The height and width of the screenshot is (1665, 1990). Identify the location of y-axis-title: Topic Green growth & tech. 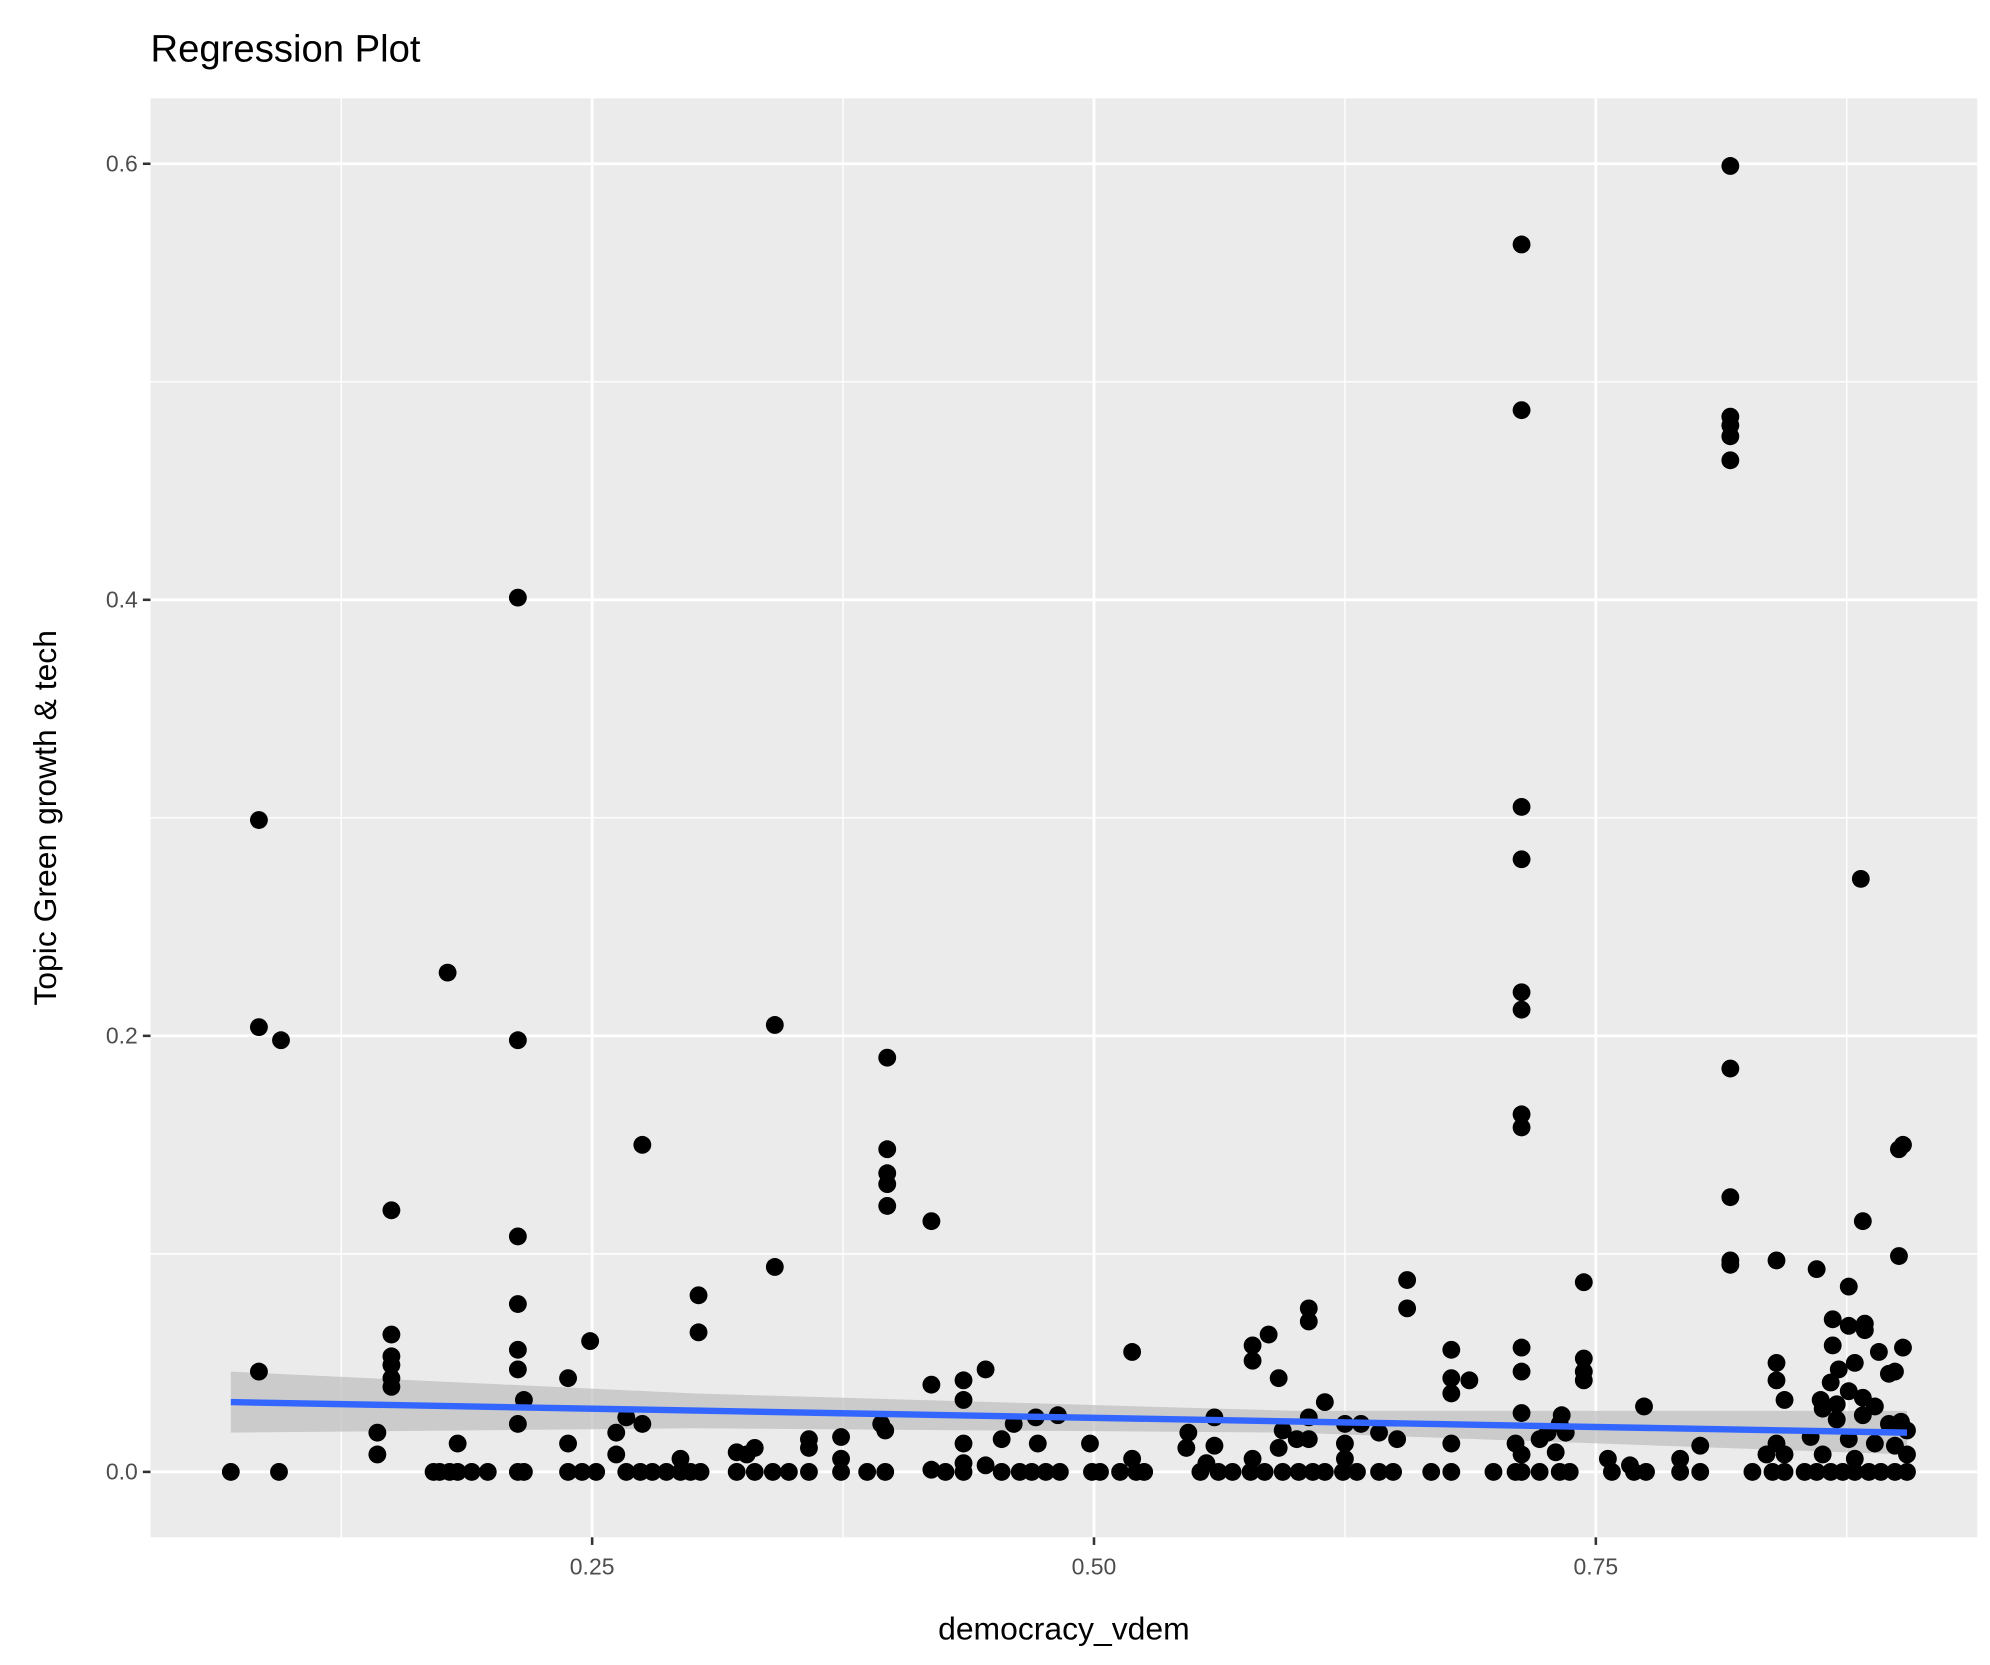
(45, 818).